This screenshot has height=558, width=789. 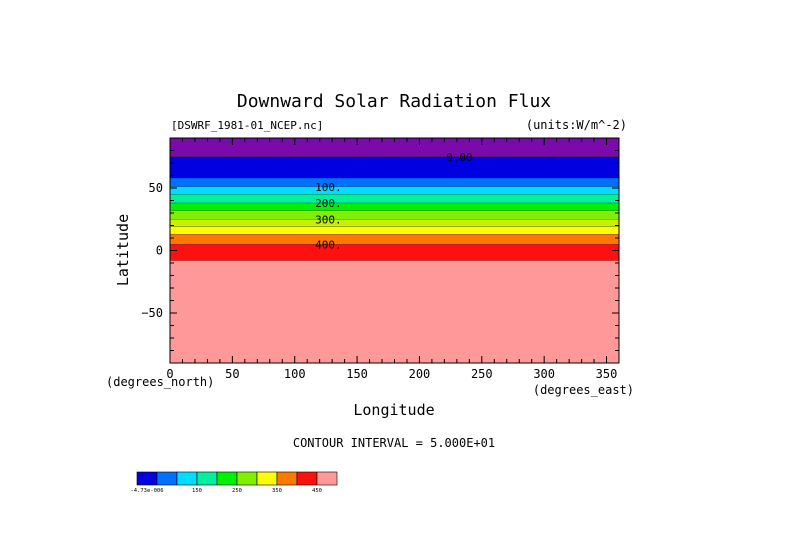 I want to click on contour-label: 100., so click(x=328, y=187).